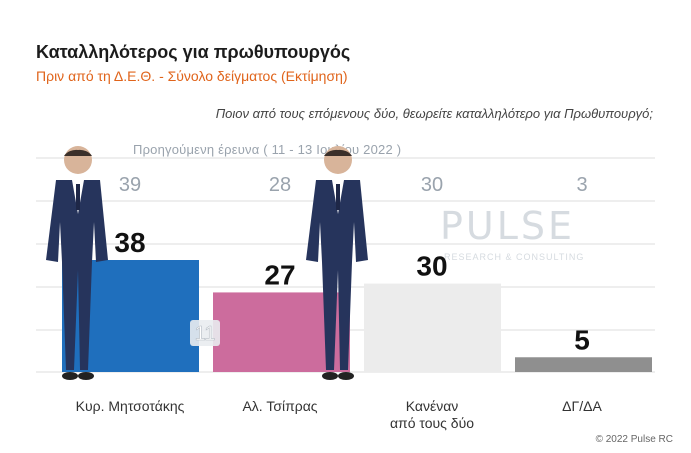 This screenshot has width=691, height=453. I want to click on bar-value-label: 5, so click(582, 339).